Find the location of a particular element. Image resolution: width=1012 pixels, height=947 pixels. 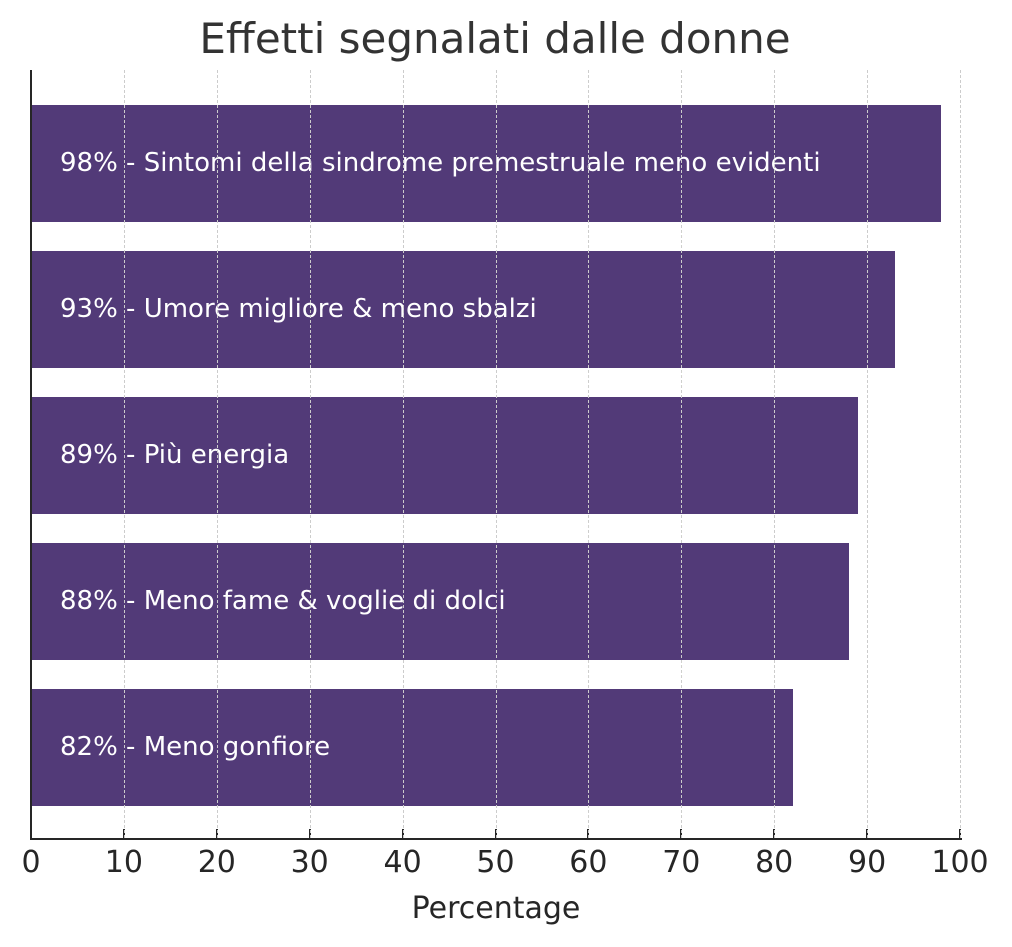

x-tick-label: 30 is located at coordinates (309, 862).